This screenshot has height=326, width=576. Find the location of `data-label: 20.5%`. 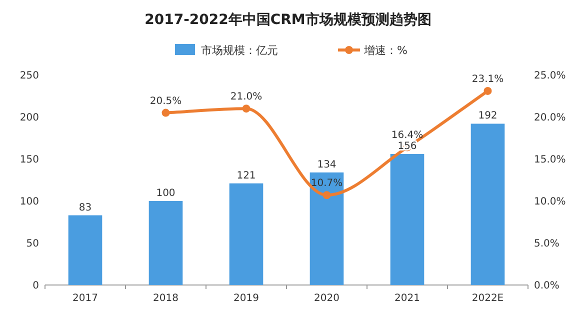

data-label: 20.5% is located at coordinates (166, 101).